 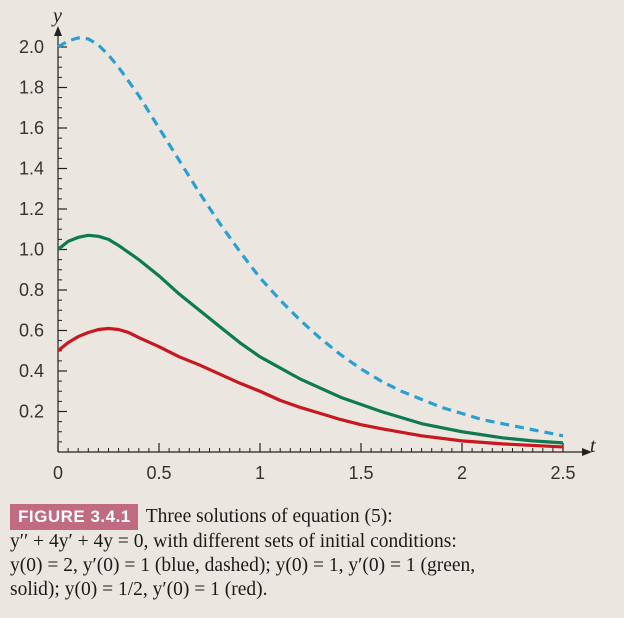 I want to click on x-tick-label: 0, so click(x=58, y=473).